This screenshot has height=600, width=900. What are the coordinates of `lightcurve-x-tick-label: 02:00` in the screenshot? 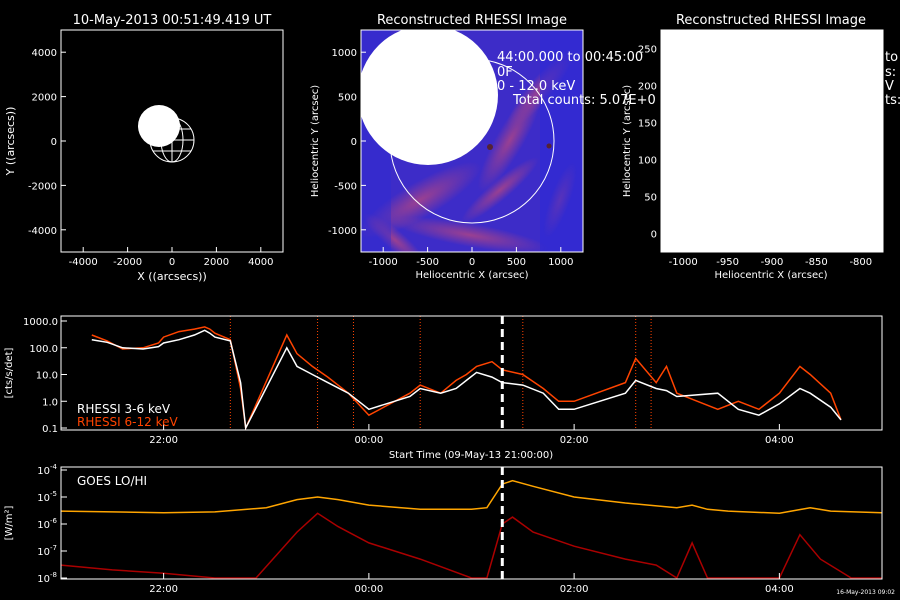 It's located at (574, 440).